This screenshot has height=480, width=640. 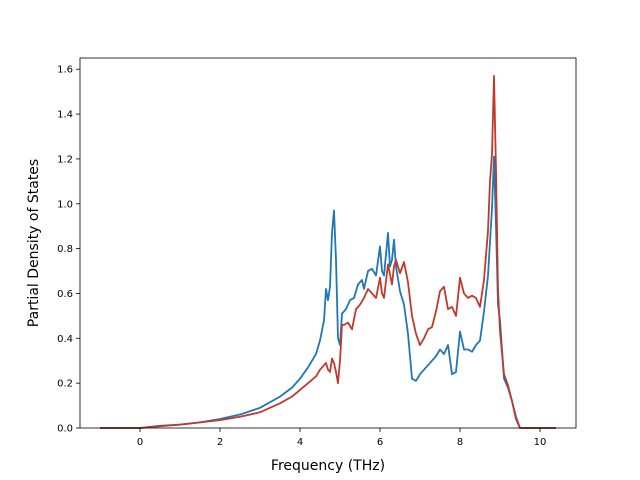 I want to click on y-tick-label: 1.6, so click(x=65, y=70).